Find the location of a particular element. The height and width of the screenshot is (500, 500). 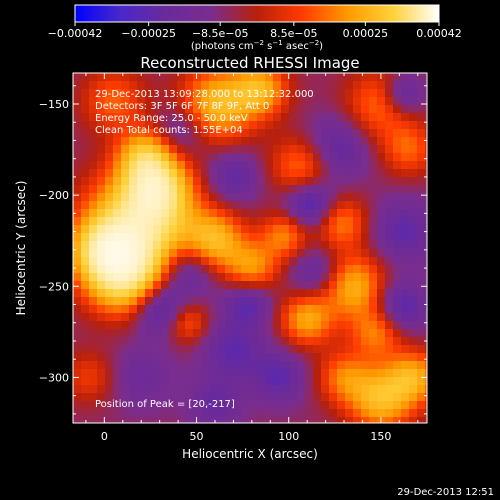

chart-title: Reconstructed RHESSI Image is located at coordinates (249, 63).